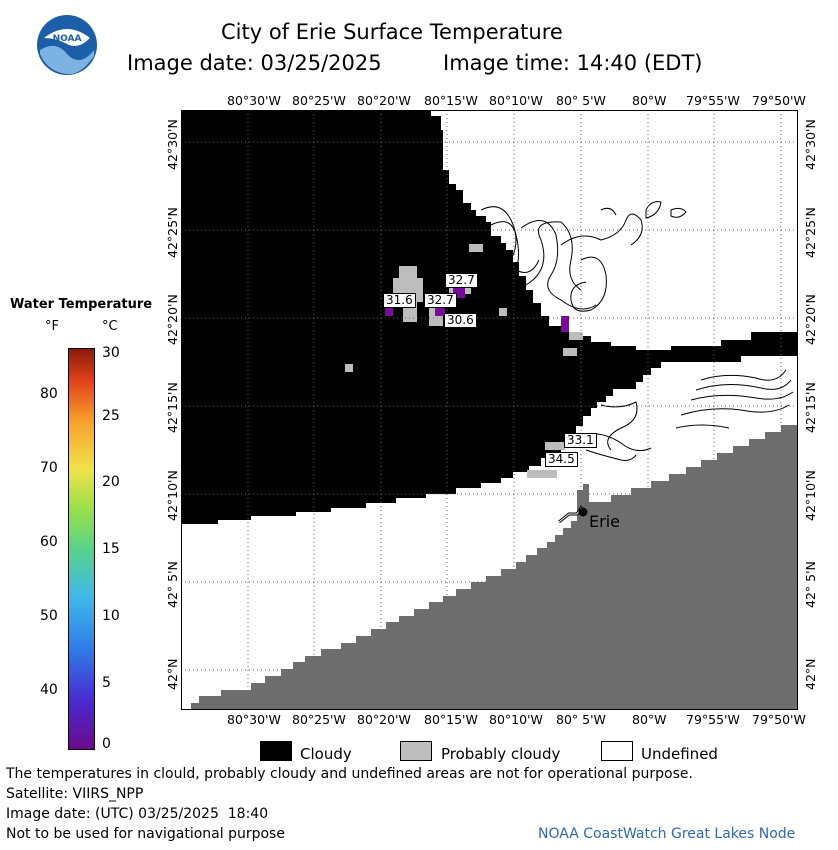  Describe the element at coordinates (810, 495) in the screenshot. I see `lat-label-right: 42°10'N` at that location.